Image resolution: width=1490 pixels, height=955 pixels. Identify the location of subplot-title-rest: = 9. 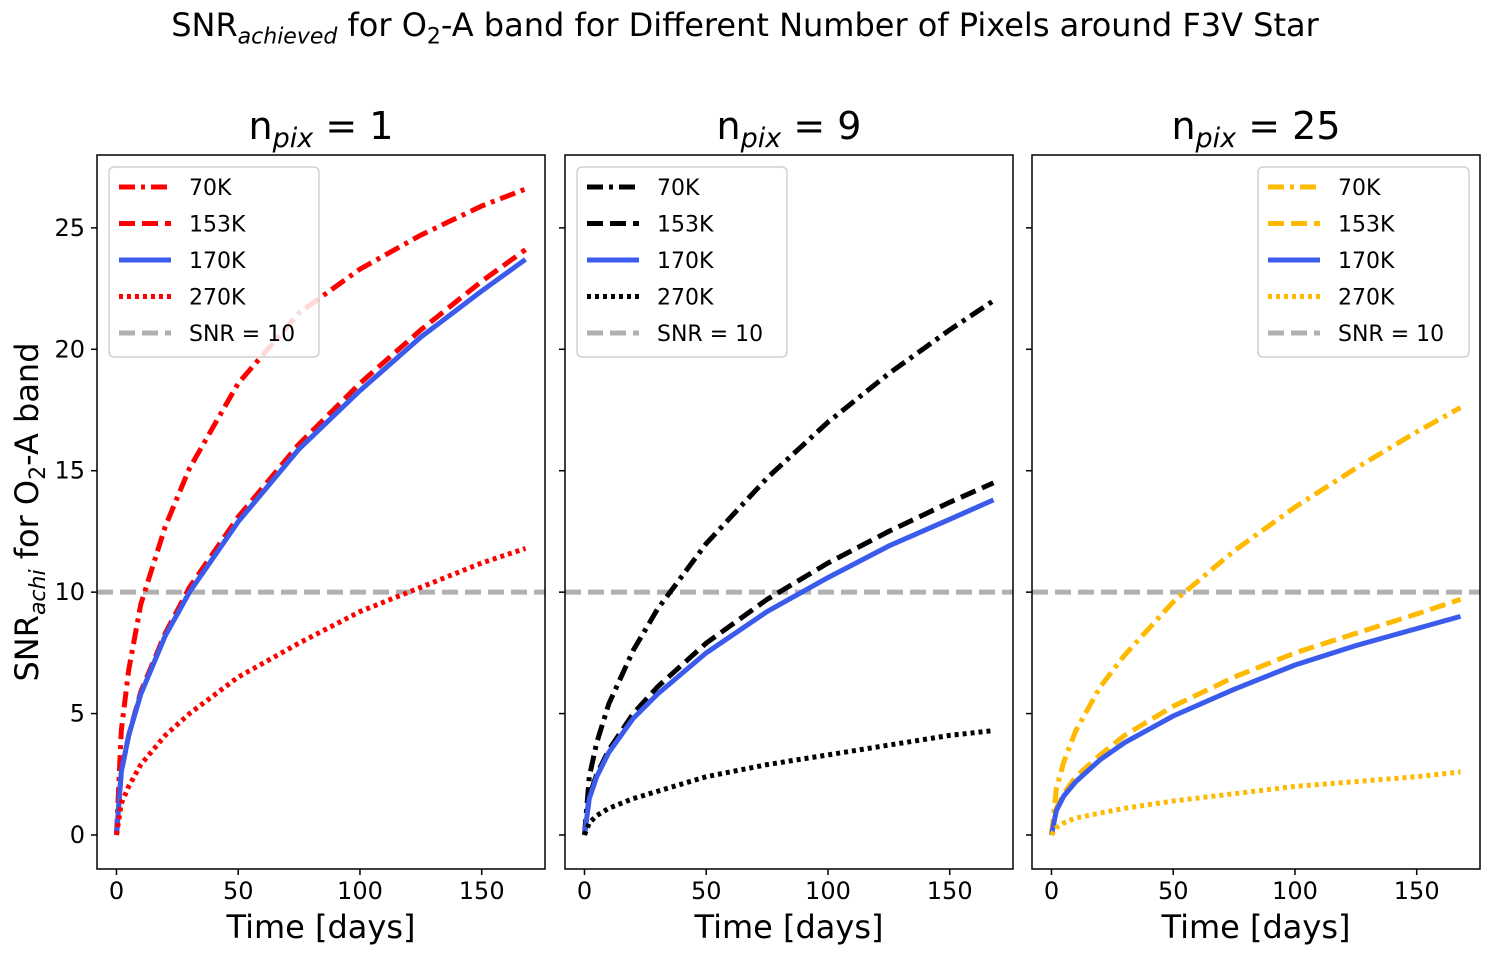
(821, 126).